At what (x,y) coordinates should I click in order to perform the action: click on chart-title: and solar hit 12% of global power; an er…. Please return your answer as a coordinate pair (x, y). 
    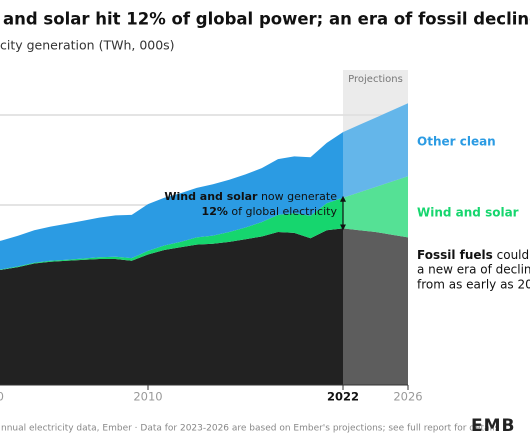
    Looking at the image, I should click on (266, 19).